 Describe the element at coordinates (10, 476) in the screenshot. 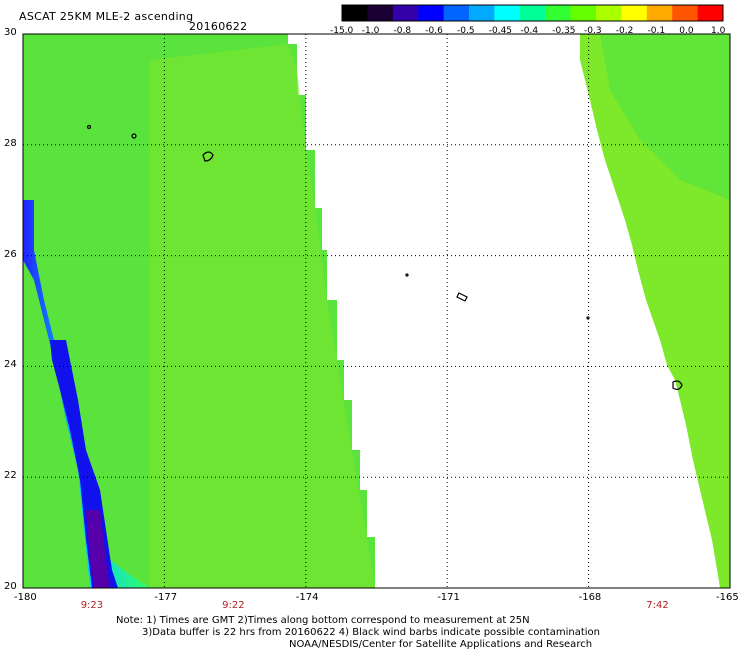

I see `latitude-label: 22` at that location.